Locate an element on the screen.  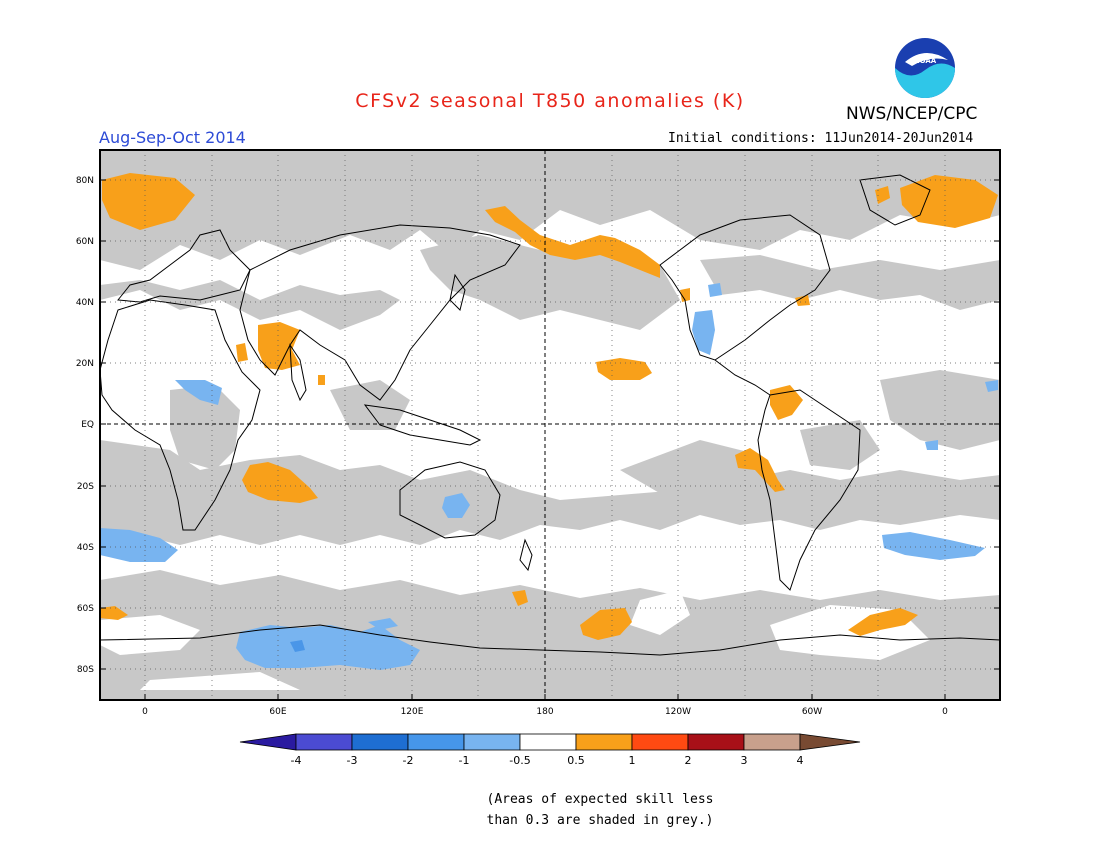
lon-label: 180 is located at coordinates (544, 712).